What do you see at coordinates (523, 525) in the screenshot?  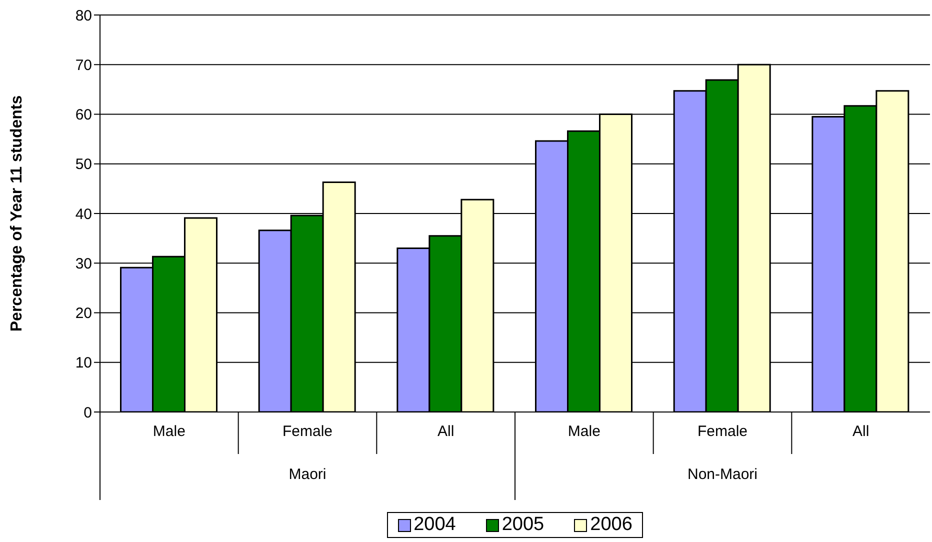 I see `legend-label: 2005` at bounding box center [523, 525].